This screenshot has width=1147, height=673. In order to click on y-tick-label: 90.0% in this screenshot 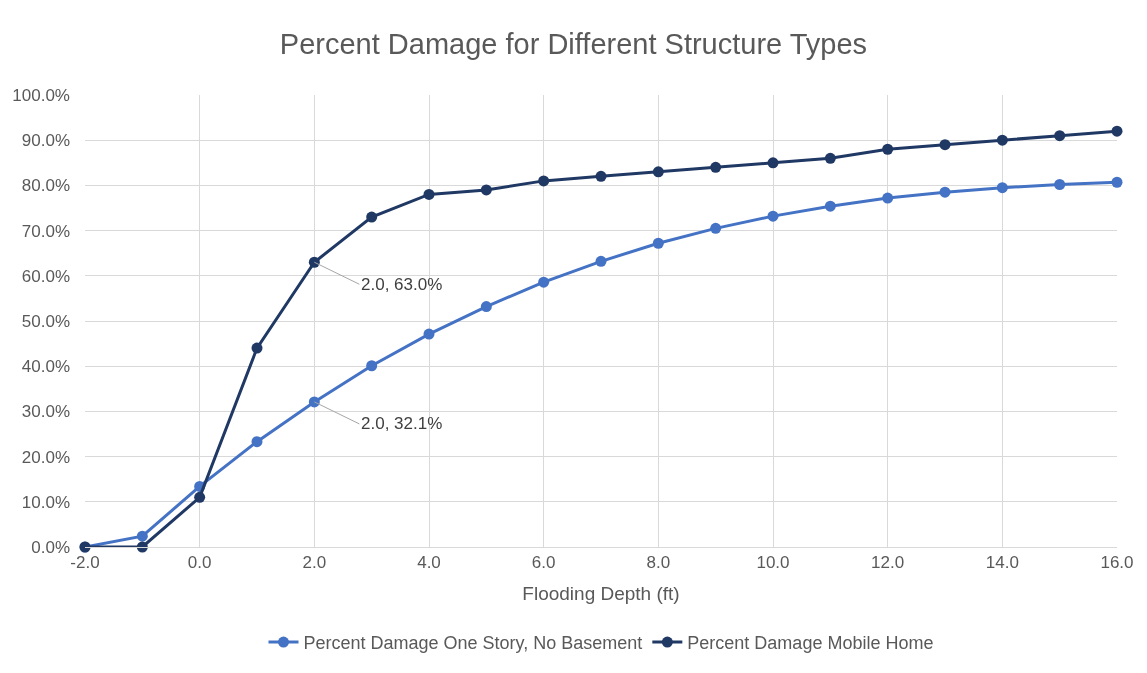, I will do `click(45, 141)`.